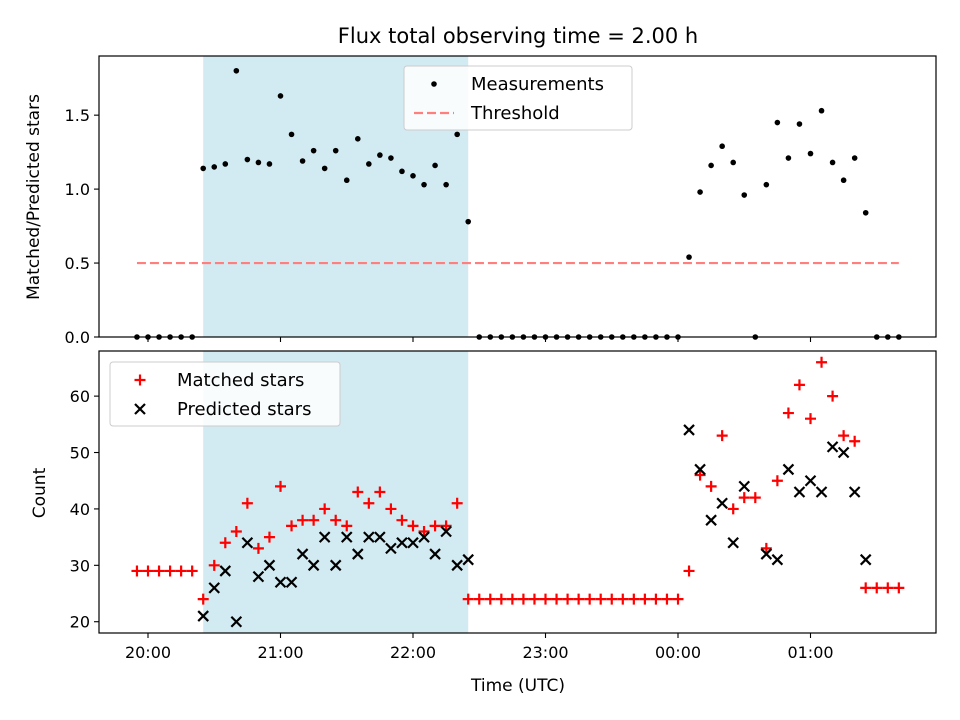 The width and height of the screenshot is (960, 720). Describe the element at coordinates (77, 263) in the screenshot. I see `y-tick-label: 0.5` at that location.